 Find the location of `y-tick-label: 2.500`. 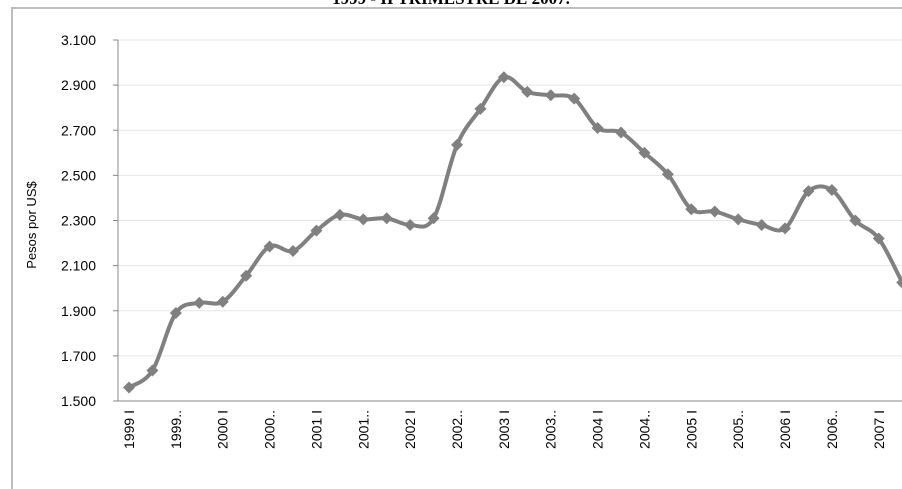

y-tick-label: 2.500 is located at coordinates (78, 175).